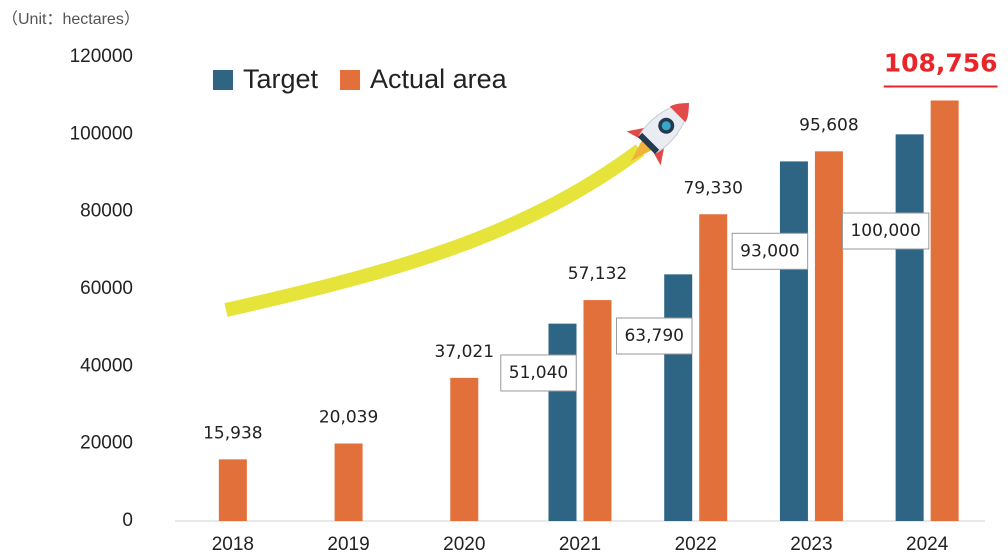  I want to click on value-label: 95,608, so click(828, 125).